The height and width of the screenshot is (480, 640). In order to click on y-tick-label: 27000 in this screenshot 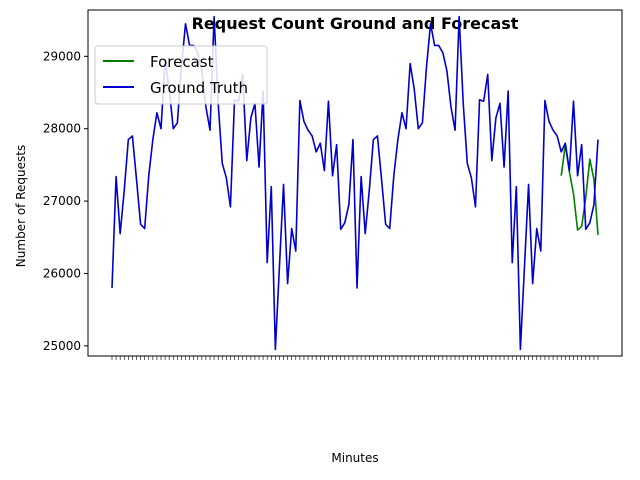, I will do `click(62, 201)`.